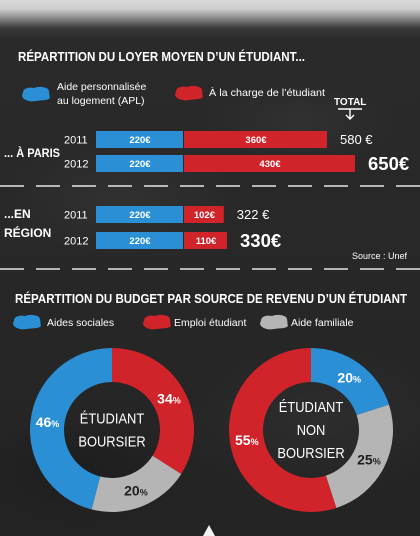  I want to click on student-share-segment-label: 430€, so click(270, 164).